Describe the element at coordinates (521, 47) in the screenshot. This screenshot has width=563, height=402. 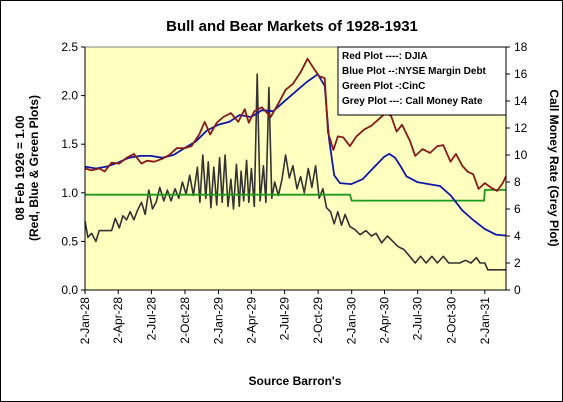
I see `y2-tick-label: 18` at that location.